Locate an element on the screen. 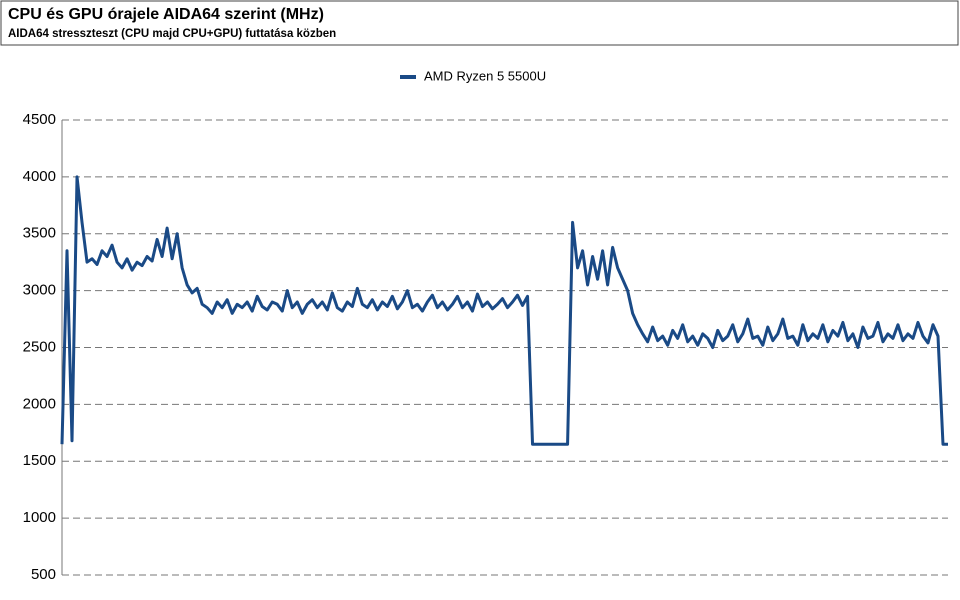  header-box is located at coordinates (479, 23).